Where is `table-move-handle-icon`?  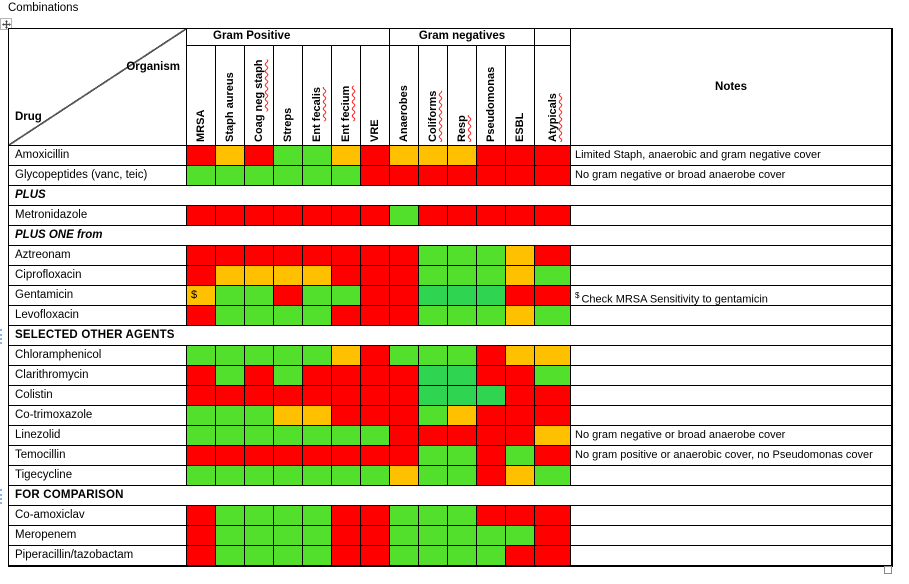
table-move-handle-icon is located at coordinates (6, 24).